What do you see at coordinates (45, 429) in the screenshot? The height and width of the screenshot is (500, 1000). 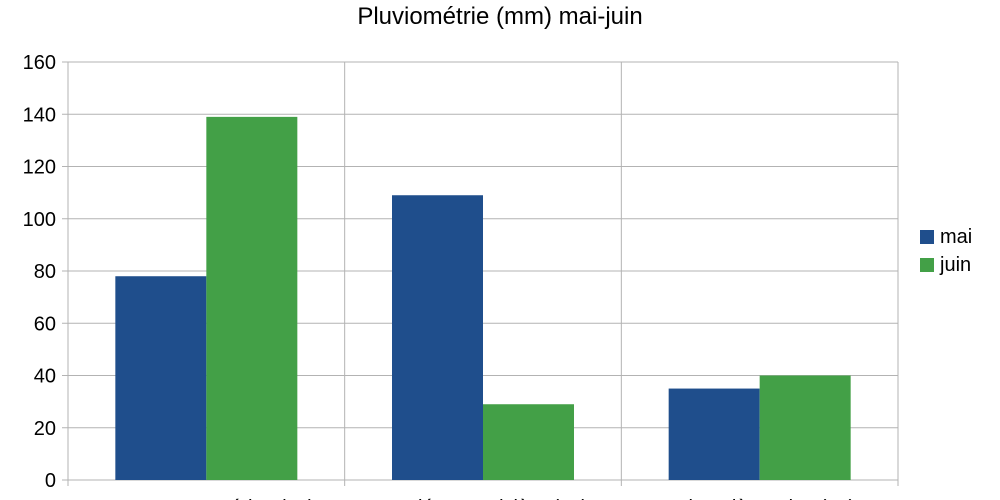 I see `y-tick-label-20: 20` at bounding box center [45, 429].